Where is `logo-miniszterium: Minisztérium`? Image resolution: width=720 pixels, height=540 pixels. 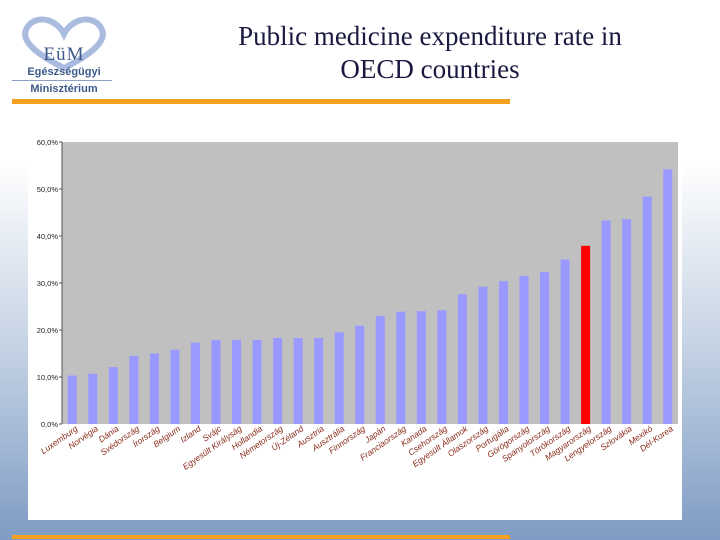 logo-miniszterium: Minisztérium is located at coordinates (64, 89).